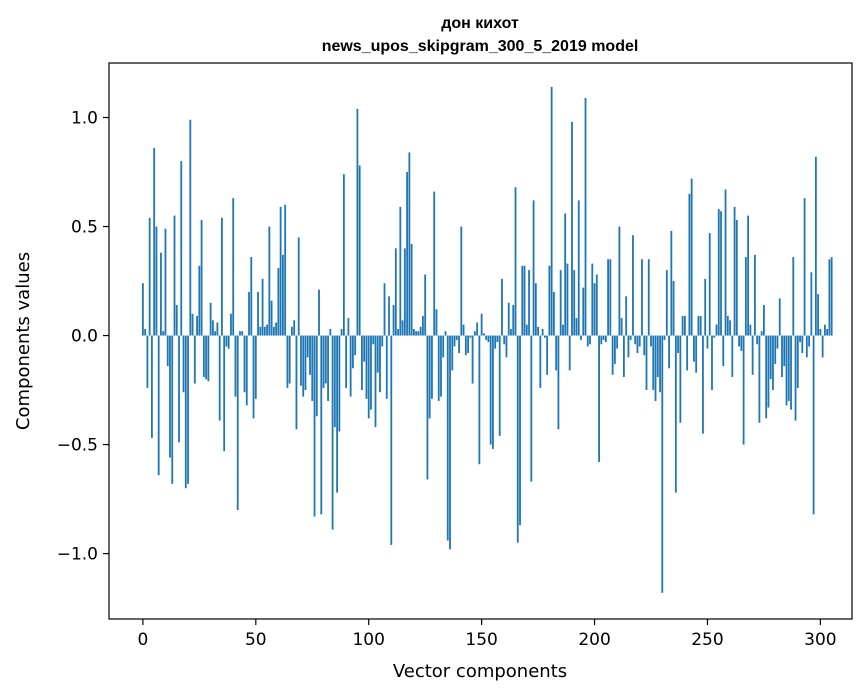 Image resolution: width=867 pixels, height=696 pixels. Describe the element at coordinates (481, 640) in the screenshot. I see `x-tick-label: 150` at that location.